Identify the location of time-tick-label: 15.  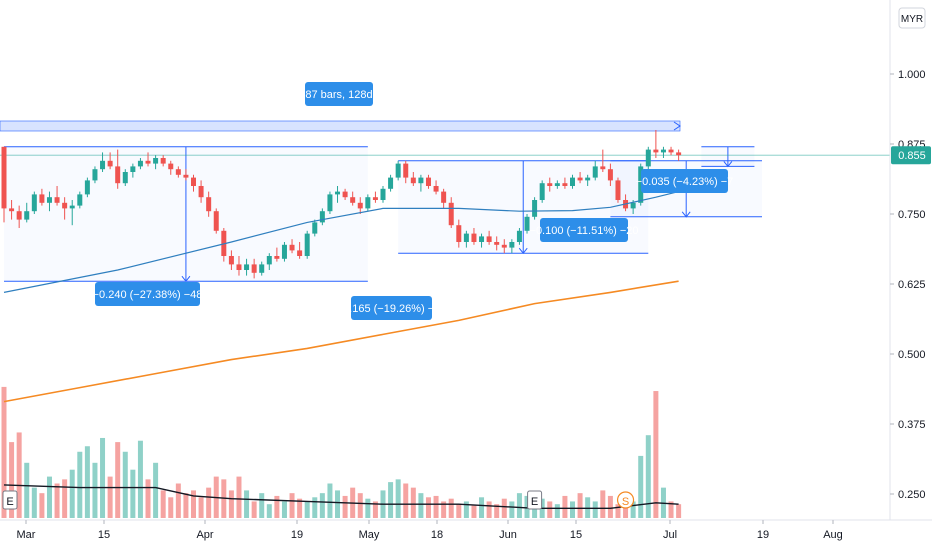
(576, 535).